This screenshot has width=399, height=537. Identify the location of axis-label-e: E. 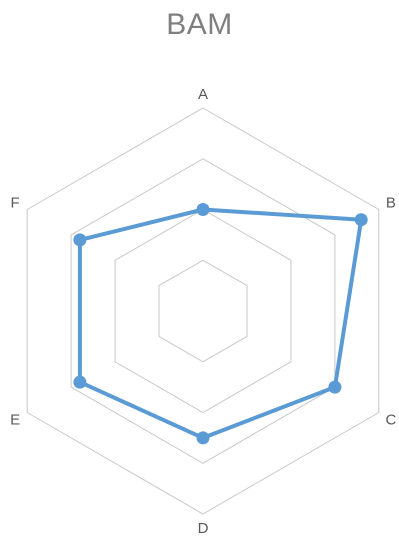
(15, 420).